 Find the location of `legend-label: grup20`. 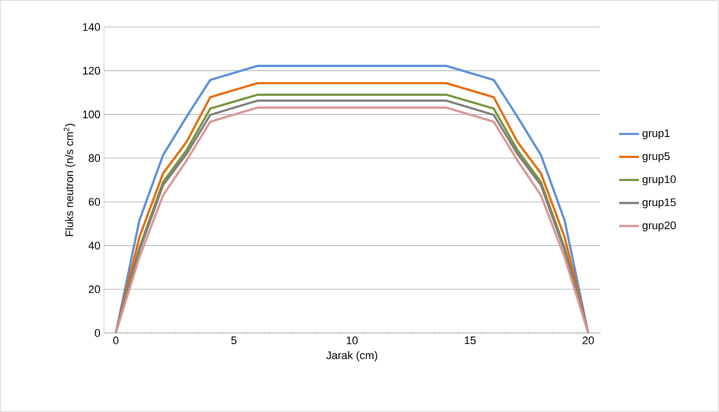

legend-label: grup20 is located at coordinates (659, 226).